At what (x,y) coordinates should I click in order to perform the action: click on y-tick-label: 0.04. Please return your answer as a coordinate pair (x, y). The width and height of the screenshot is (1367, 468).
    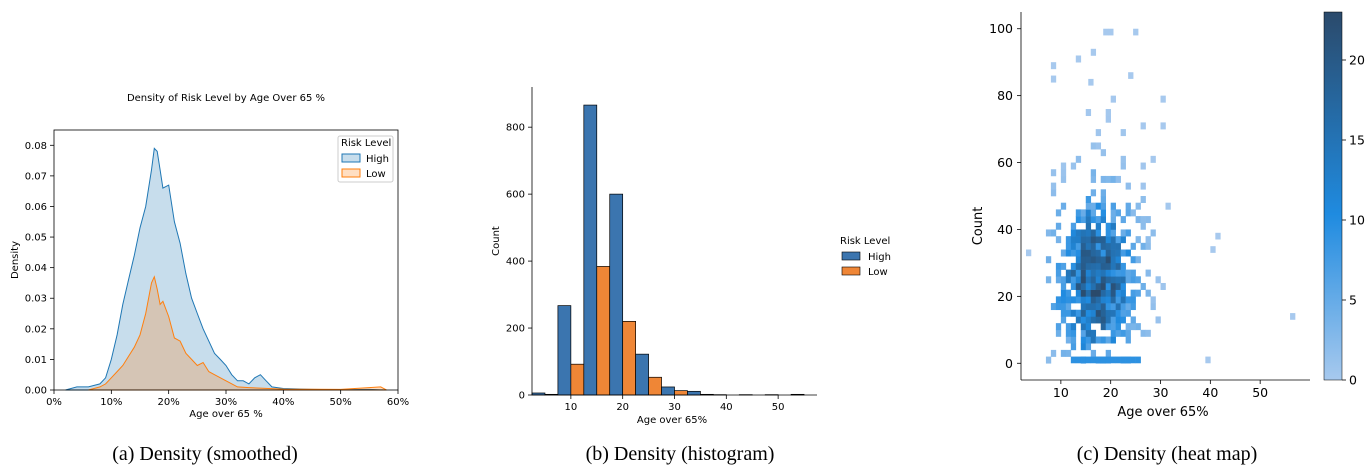
    Looking at the image, I should click on (36, 268).